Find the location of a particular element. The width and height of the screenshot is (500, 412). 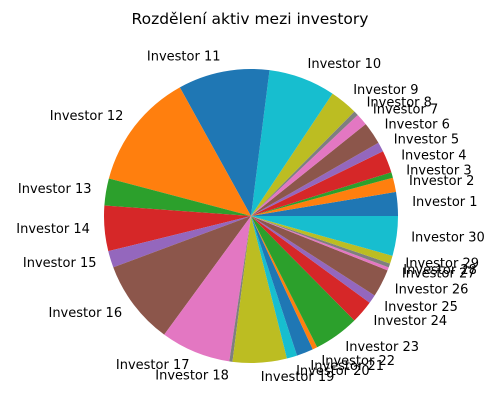

slice-label-21: Investor 21 is located at coordinates (347, 366).